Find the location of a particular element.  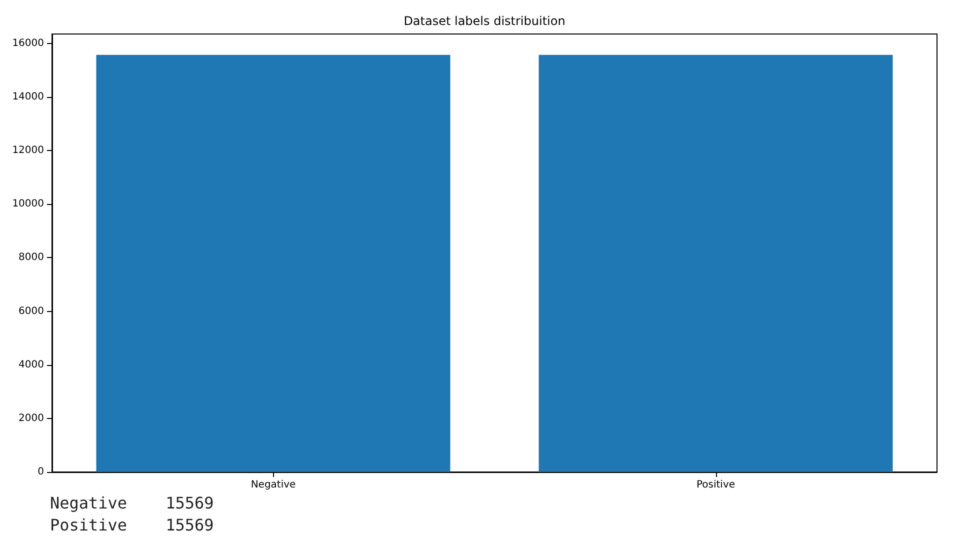

y-tick-label: 4000 is located at coordinates (31, 364).